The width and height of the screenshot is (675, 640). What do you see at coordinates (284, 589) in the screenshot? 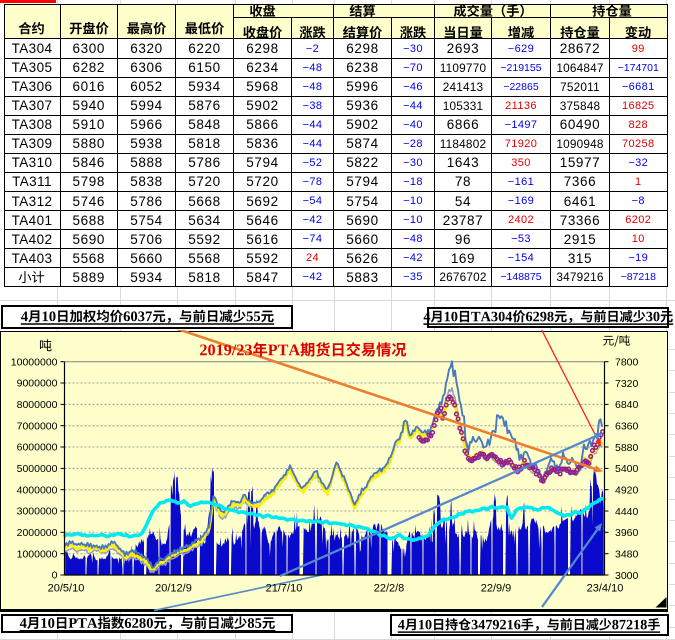
I see `svg-text: 21/7/10` at bounding box center [284, 589].